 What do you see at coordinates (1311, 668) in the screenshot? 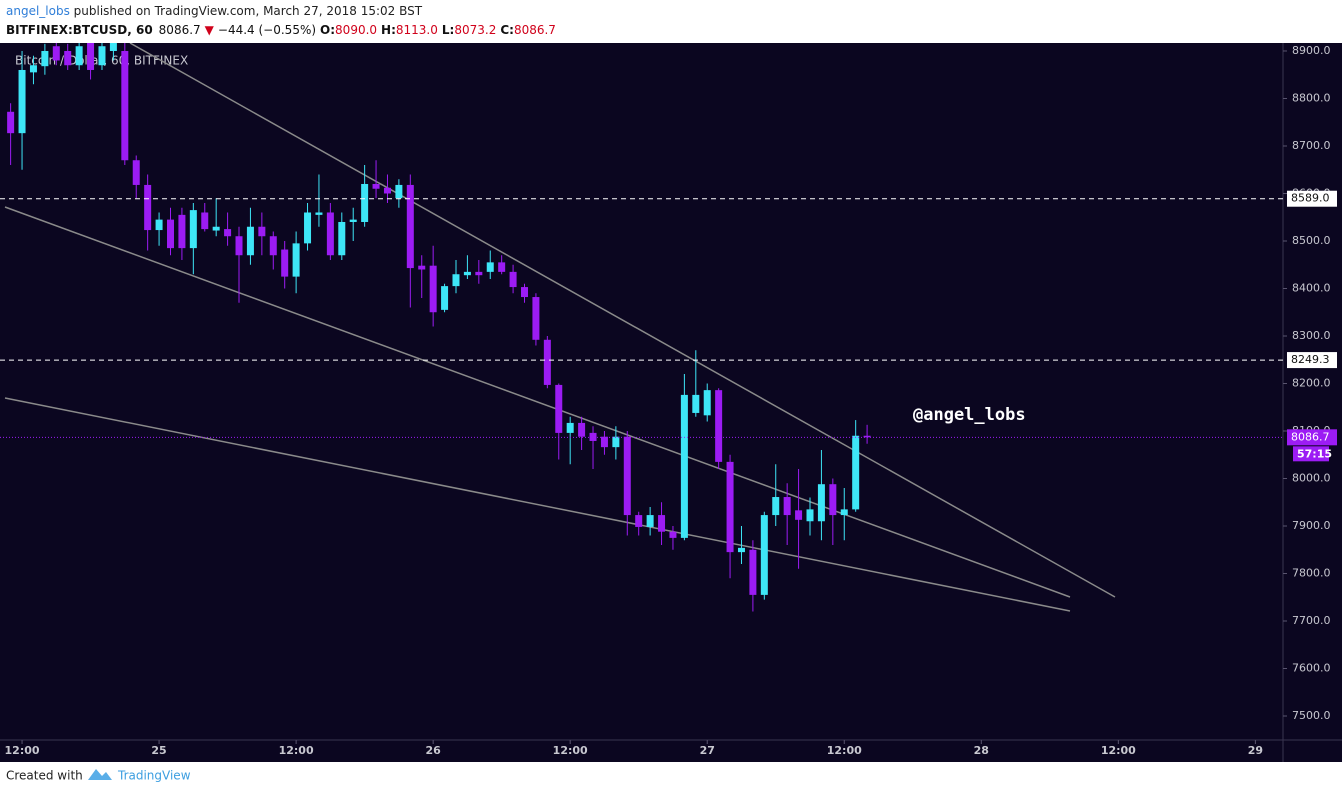
I see `y-tick-label: 7600.0` at bounding box center [1311, 668].